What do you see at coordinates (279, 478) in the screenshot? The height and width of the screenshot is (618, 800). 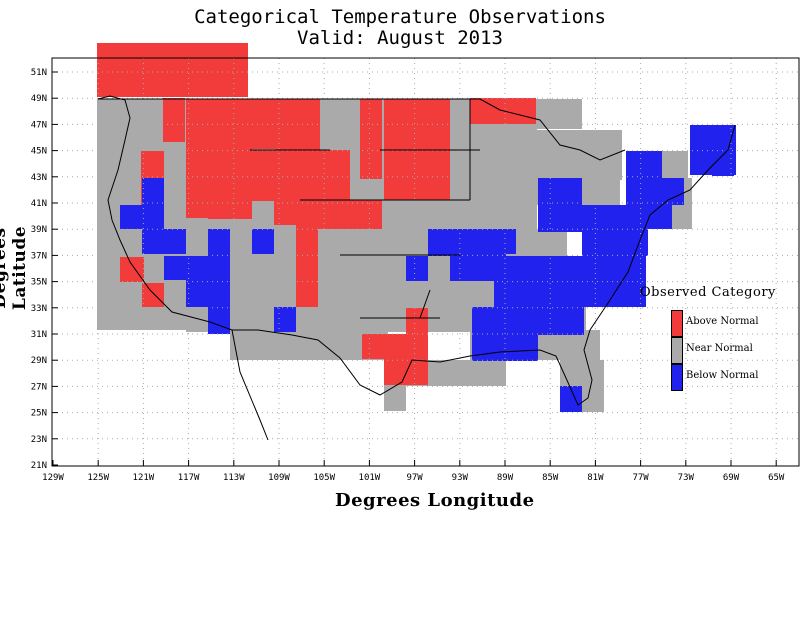 I see `x-tick-label: 109W` at bounding box center [279, 478].